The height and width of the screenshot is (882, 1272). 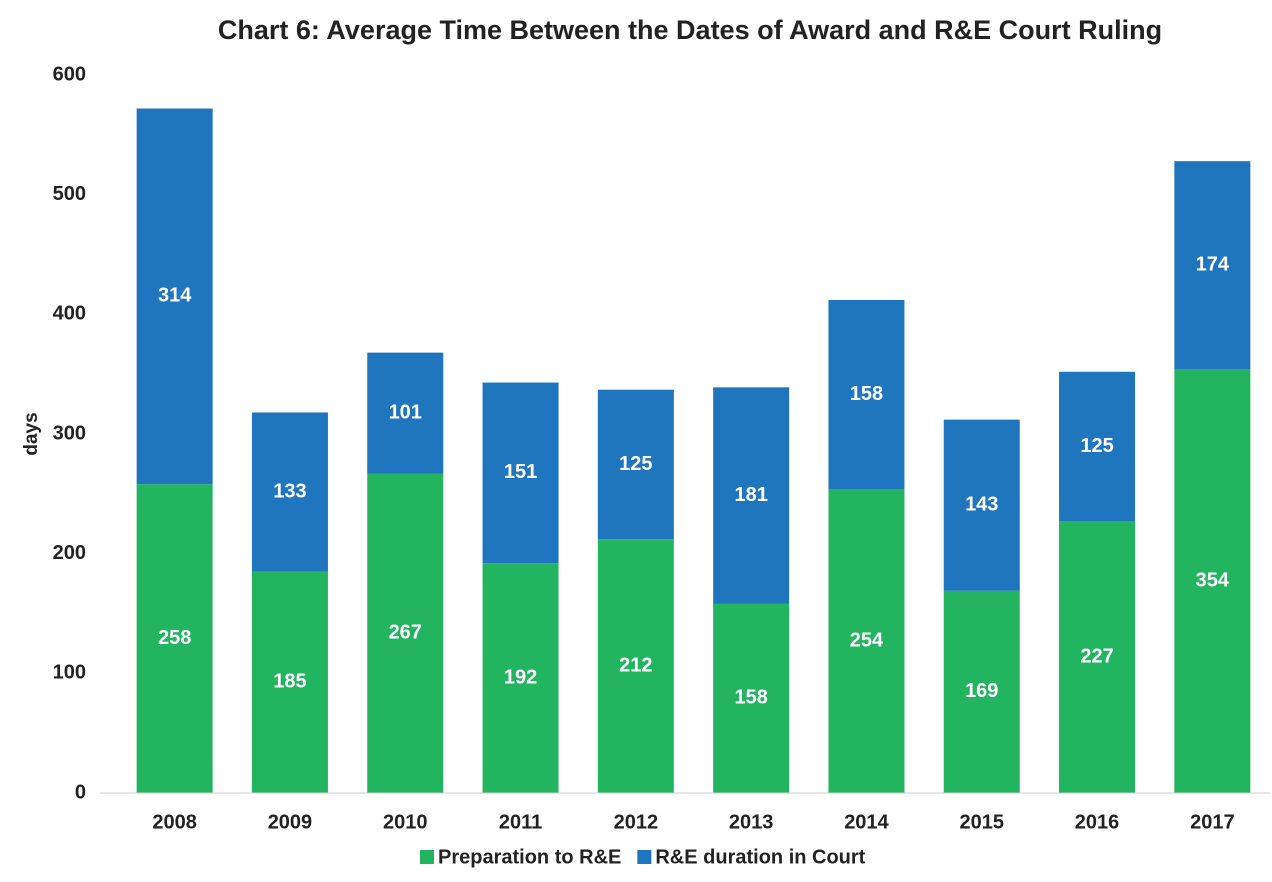 I want to click on data-label: 133, so click(x=289, y=491).